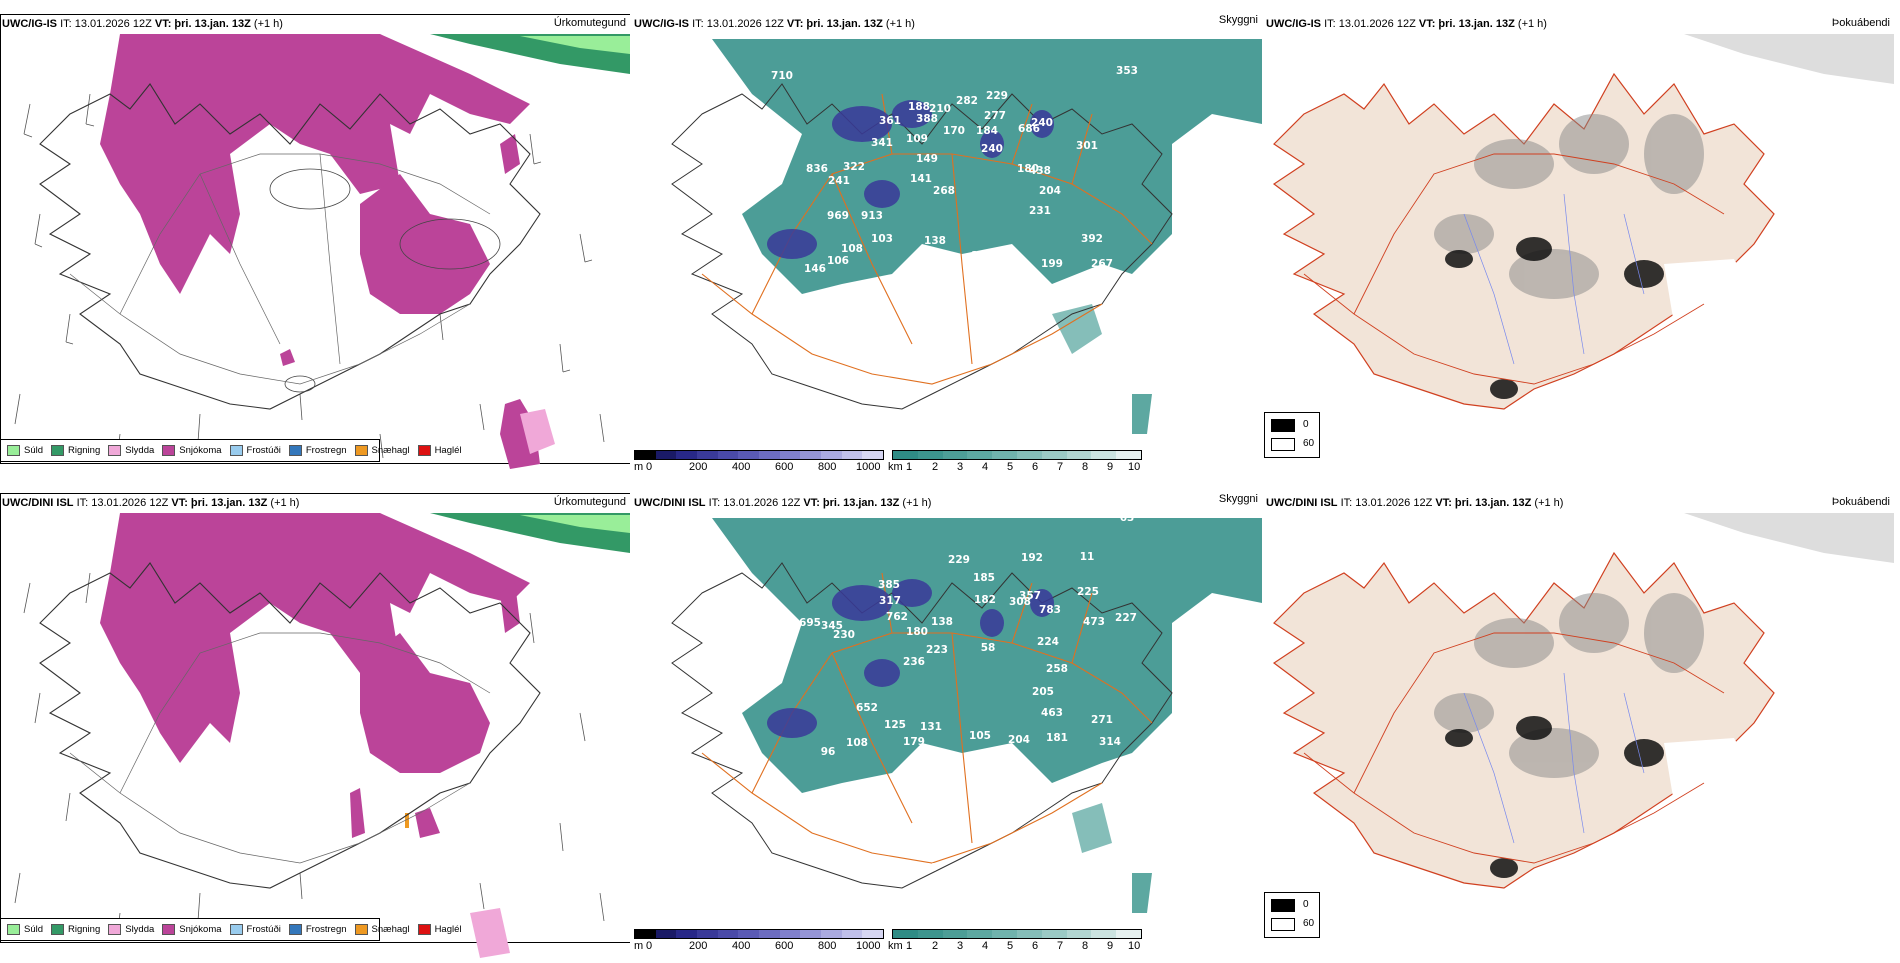 This screenshot has height=963, width=1900. Describe the element at coordinates (827, 946) in the screenshot. I see `tick-label: 800` at that location.